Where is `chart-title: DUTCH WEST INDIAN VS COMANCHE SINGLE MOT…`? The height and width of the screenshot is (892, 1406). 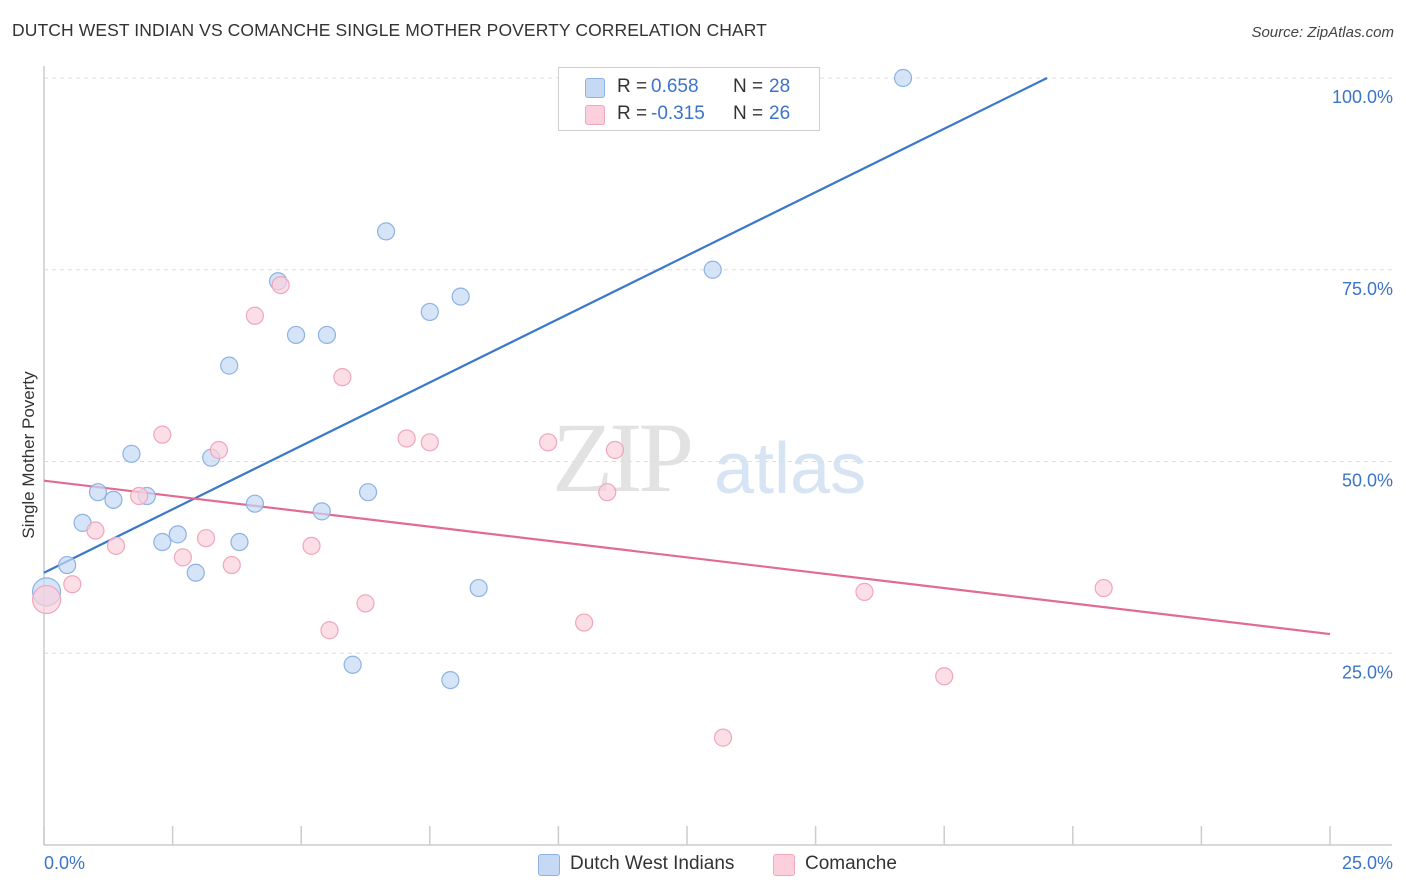 chart-title: DUTCH WEST INDIAN VS COMANCHE SINGLE MOT… is located at coordinates (389, 30).